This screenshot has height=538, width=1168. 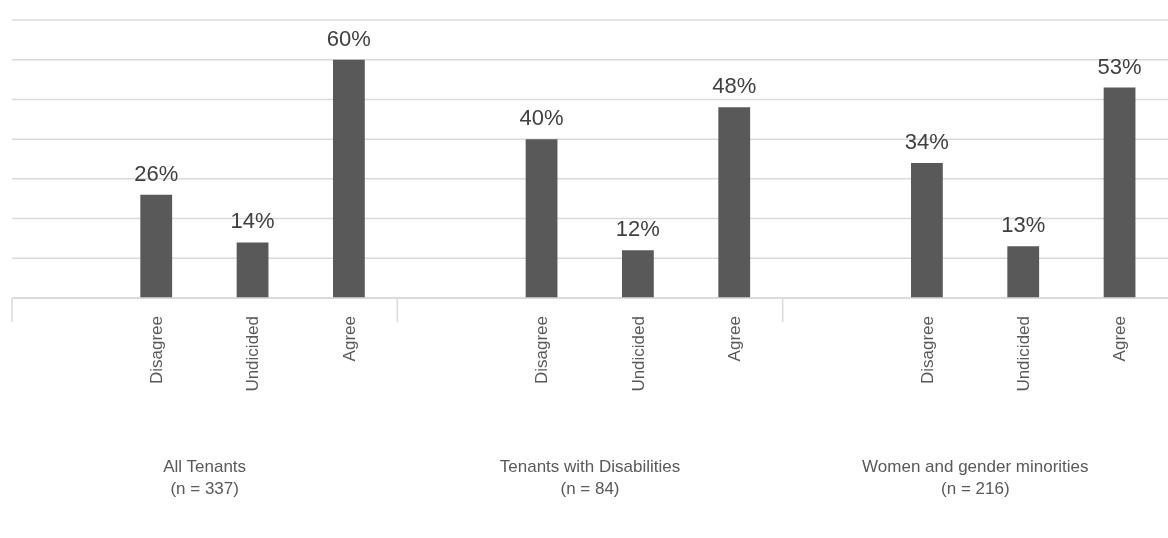 I want to click on text: Tenants with Disabilities (n = 84), so click(x=590, y=478).